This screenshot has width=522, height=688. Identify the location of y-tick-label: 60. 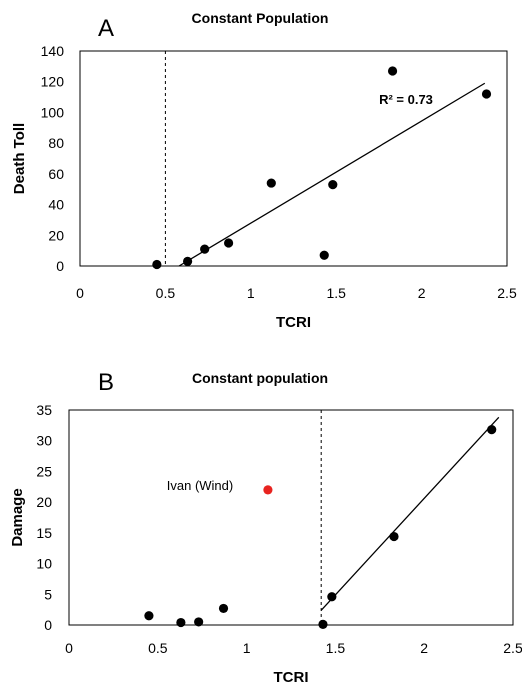
(56, 174).